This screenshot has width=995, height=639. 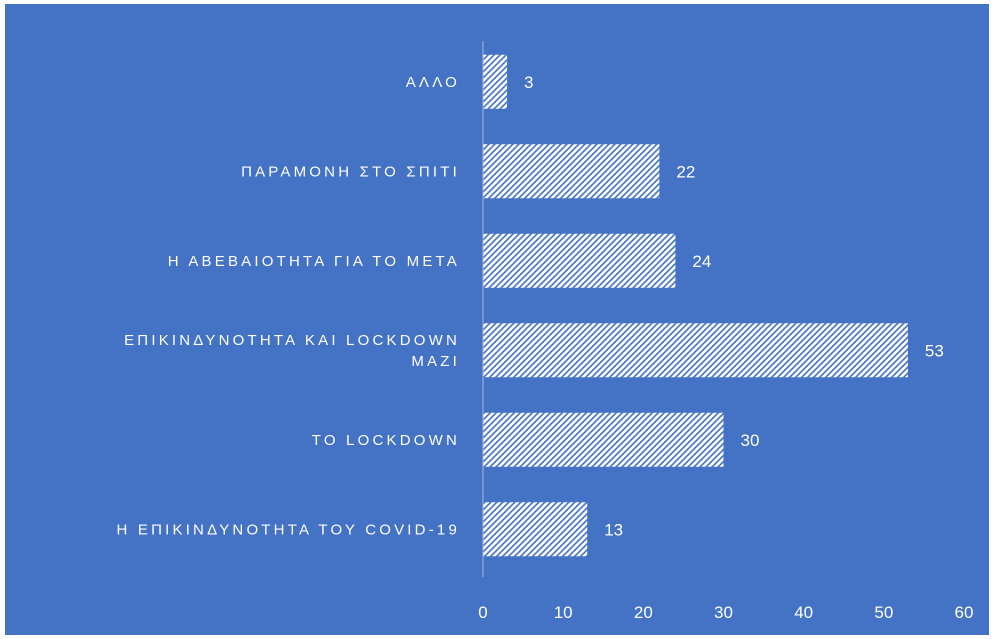 I want to click on x-tick-label: 20, so click(x=643, y=612).